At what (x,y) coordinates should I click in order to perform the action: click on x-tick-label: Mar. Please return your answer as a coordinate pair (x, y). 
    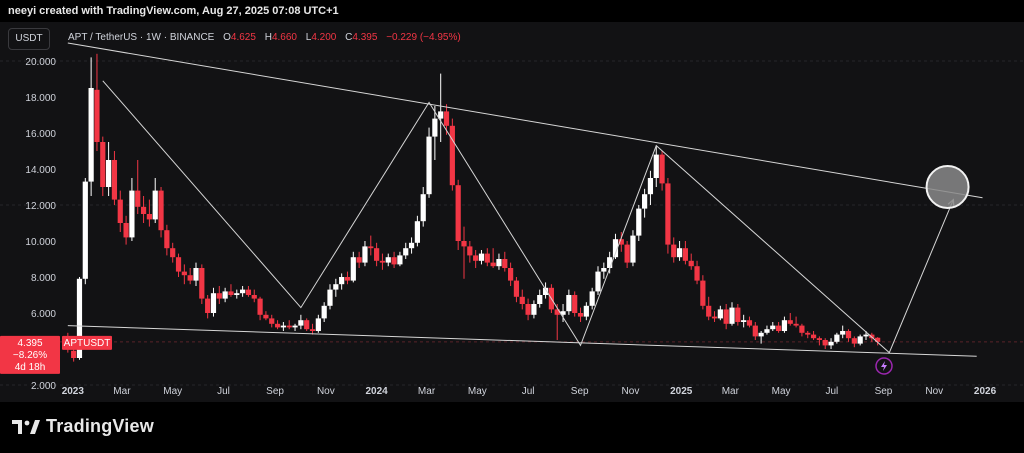
    Looking at the image, I should click on (122, 391).